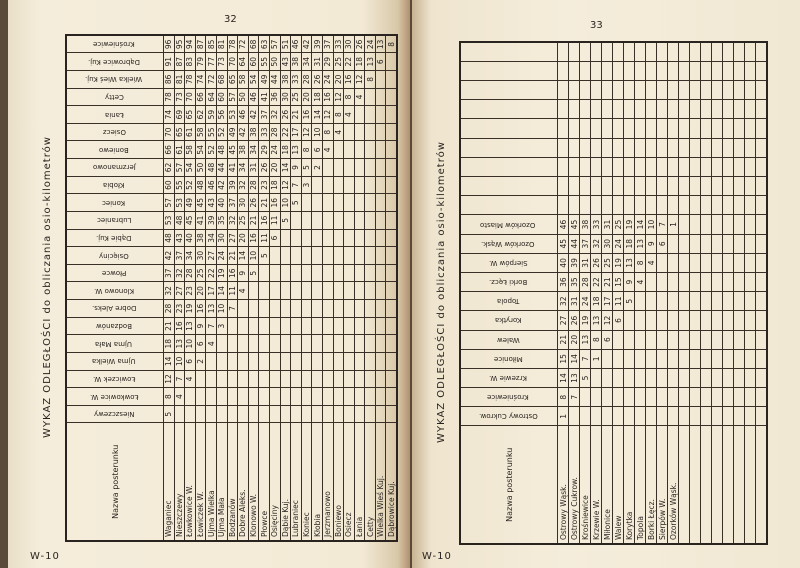 This screenshot has height=568, width=800. What do you see at coordinates (437, 556) in the screenshot?
I see `footer-code: W-10` at bounding box center [437, 556].